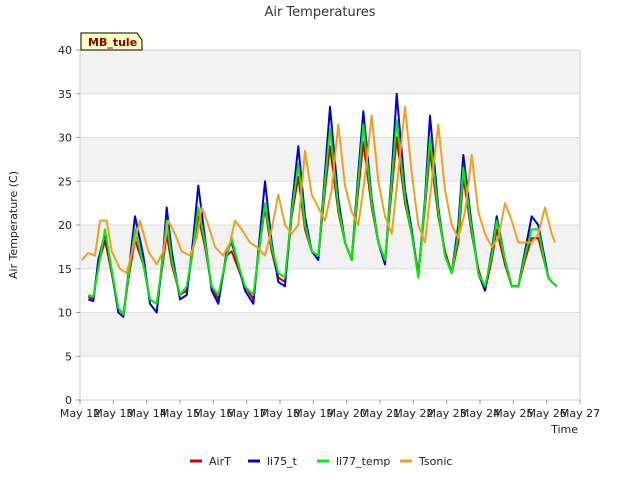  Describe the element at coordinates (65, 225) in the screenshot. I see `y-tick-label: 20` at that location.